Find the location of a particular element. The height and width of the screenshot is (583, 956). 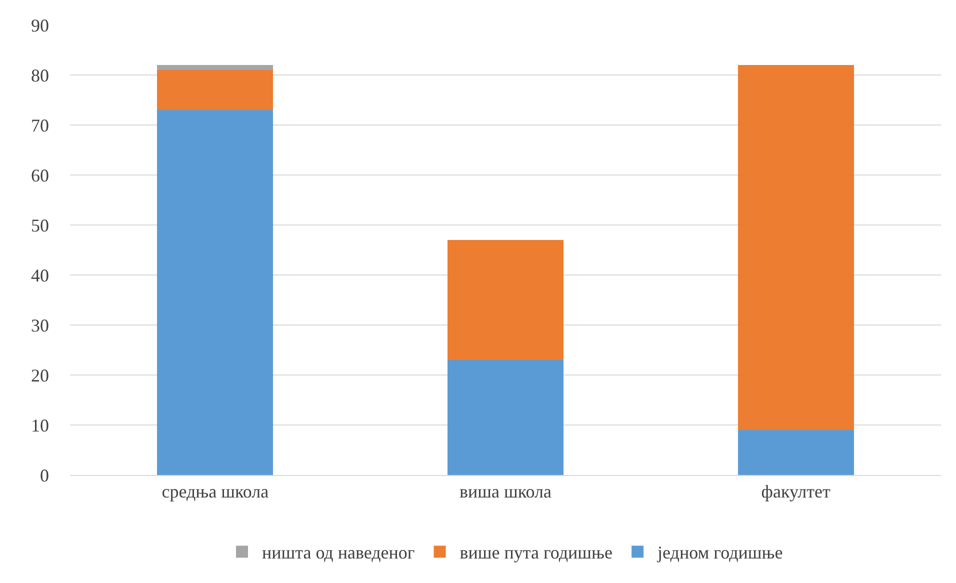

y-tick-label: 70 is located at coordinates (40, 125).